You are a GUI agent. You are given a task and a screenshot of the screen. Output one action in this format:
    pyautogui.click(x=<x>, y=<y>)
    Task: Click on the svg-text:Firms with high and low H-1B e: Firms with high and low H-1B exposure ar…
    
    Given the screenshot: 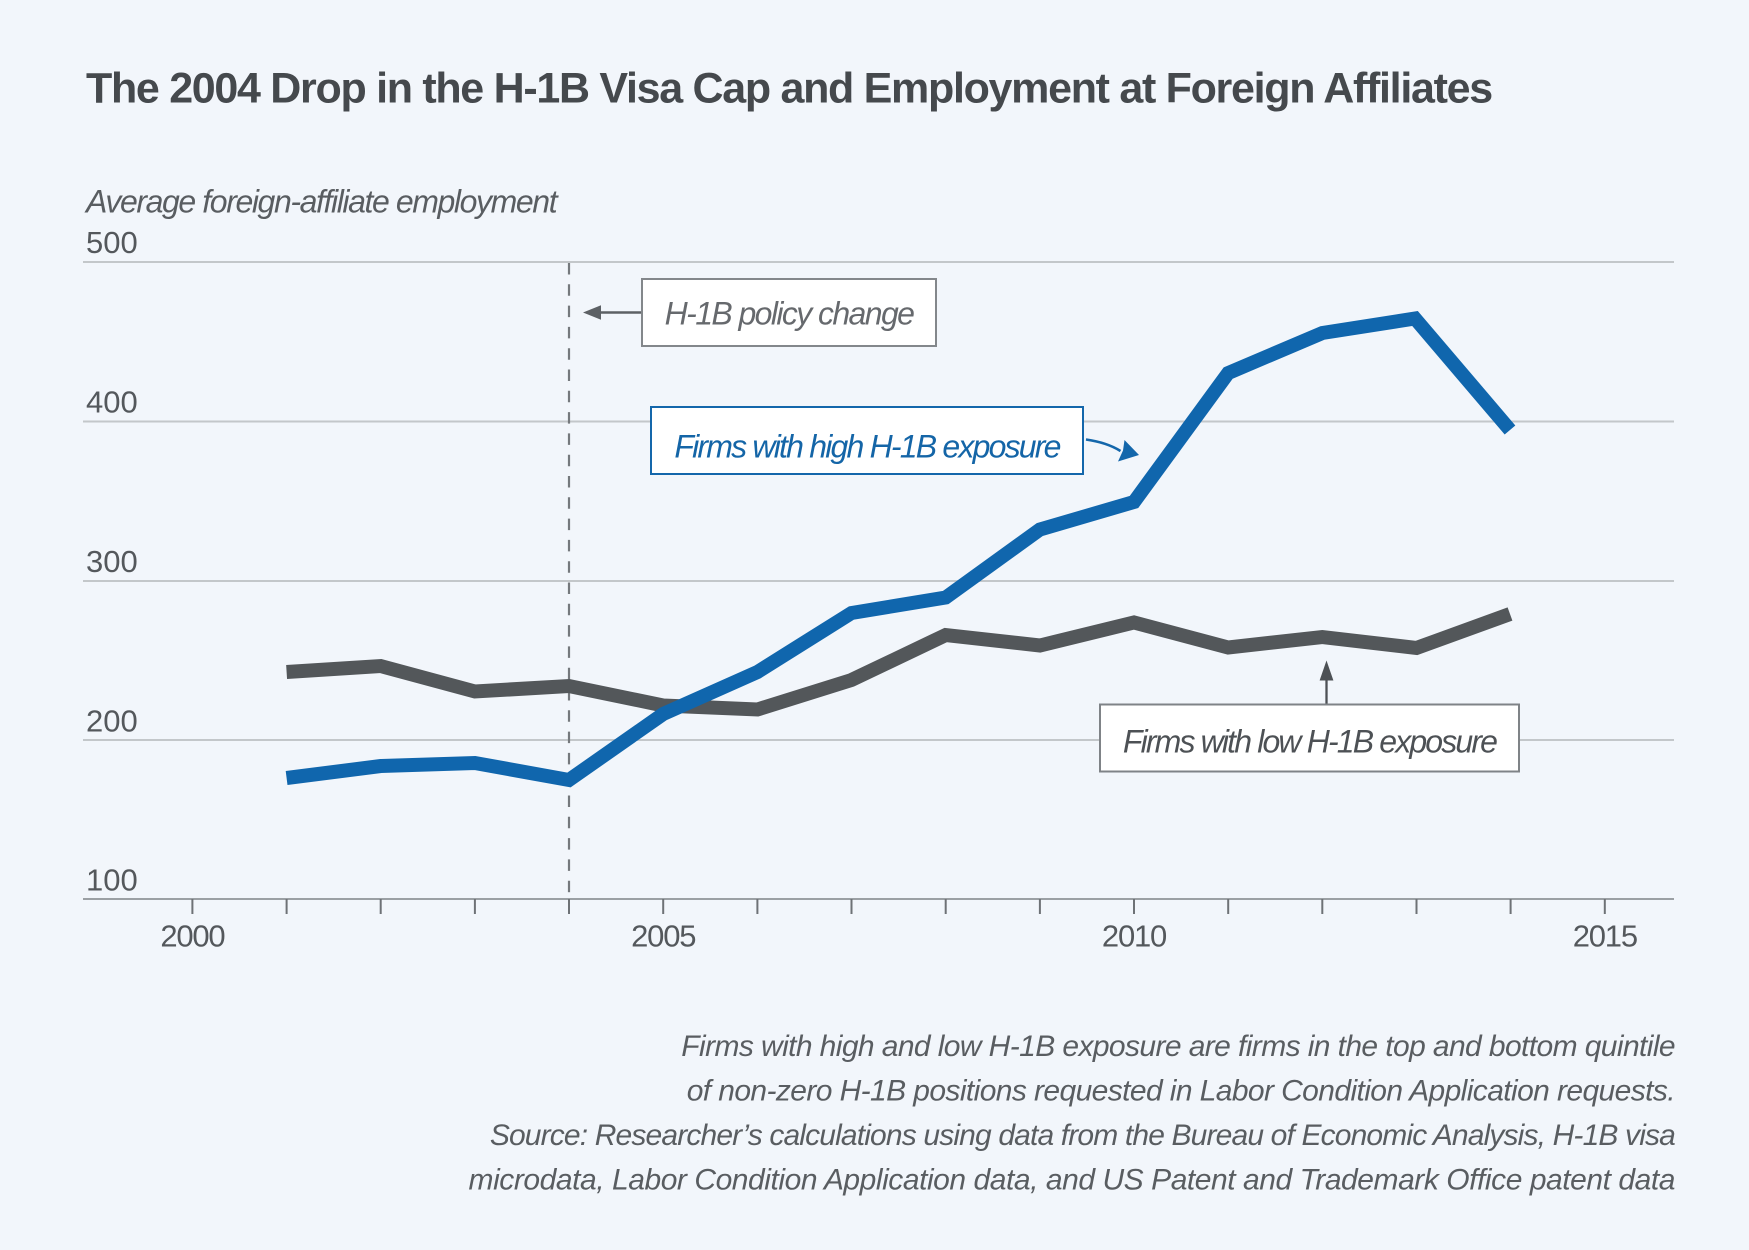 What is the action you would take?
    pyautogui.click(x=1178, y=1046)
    